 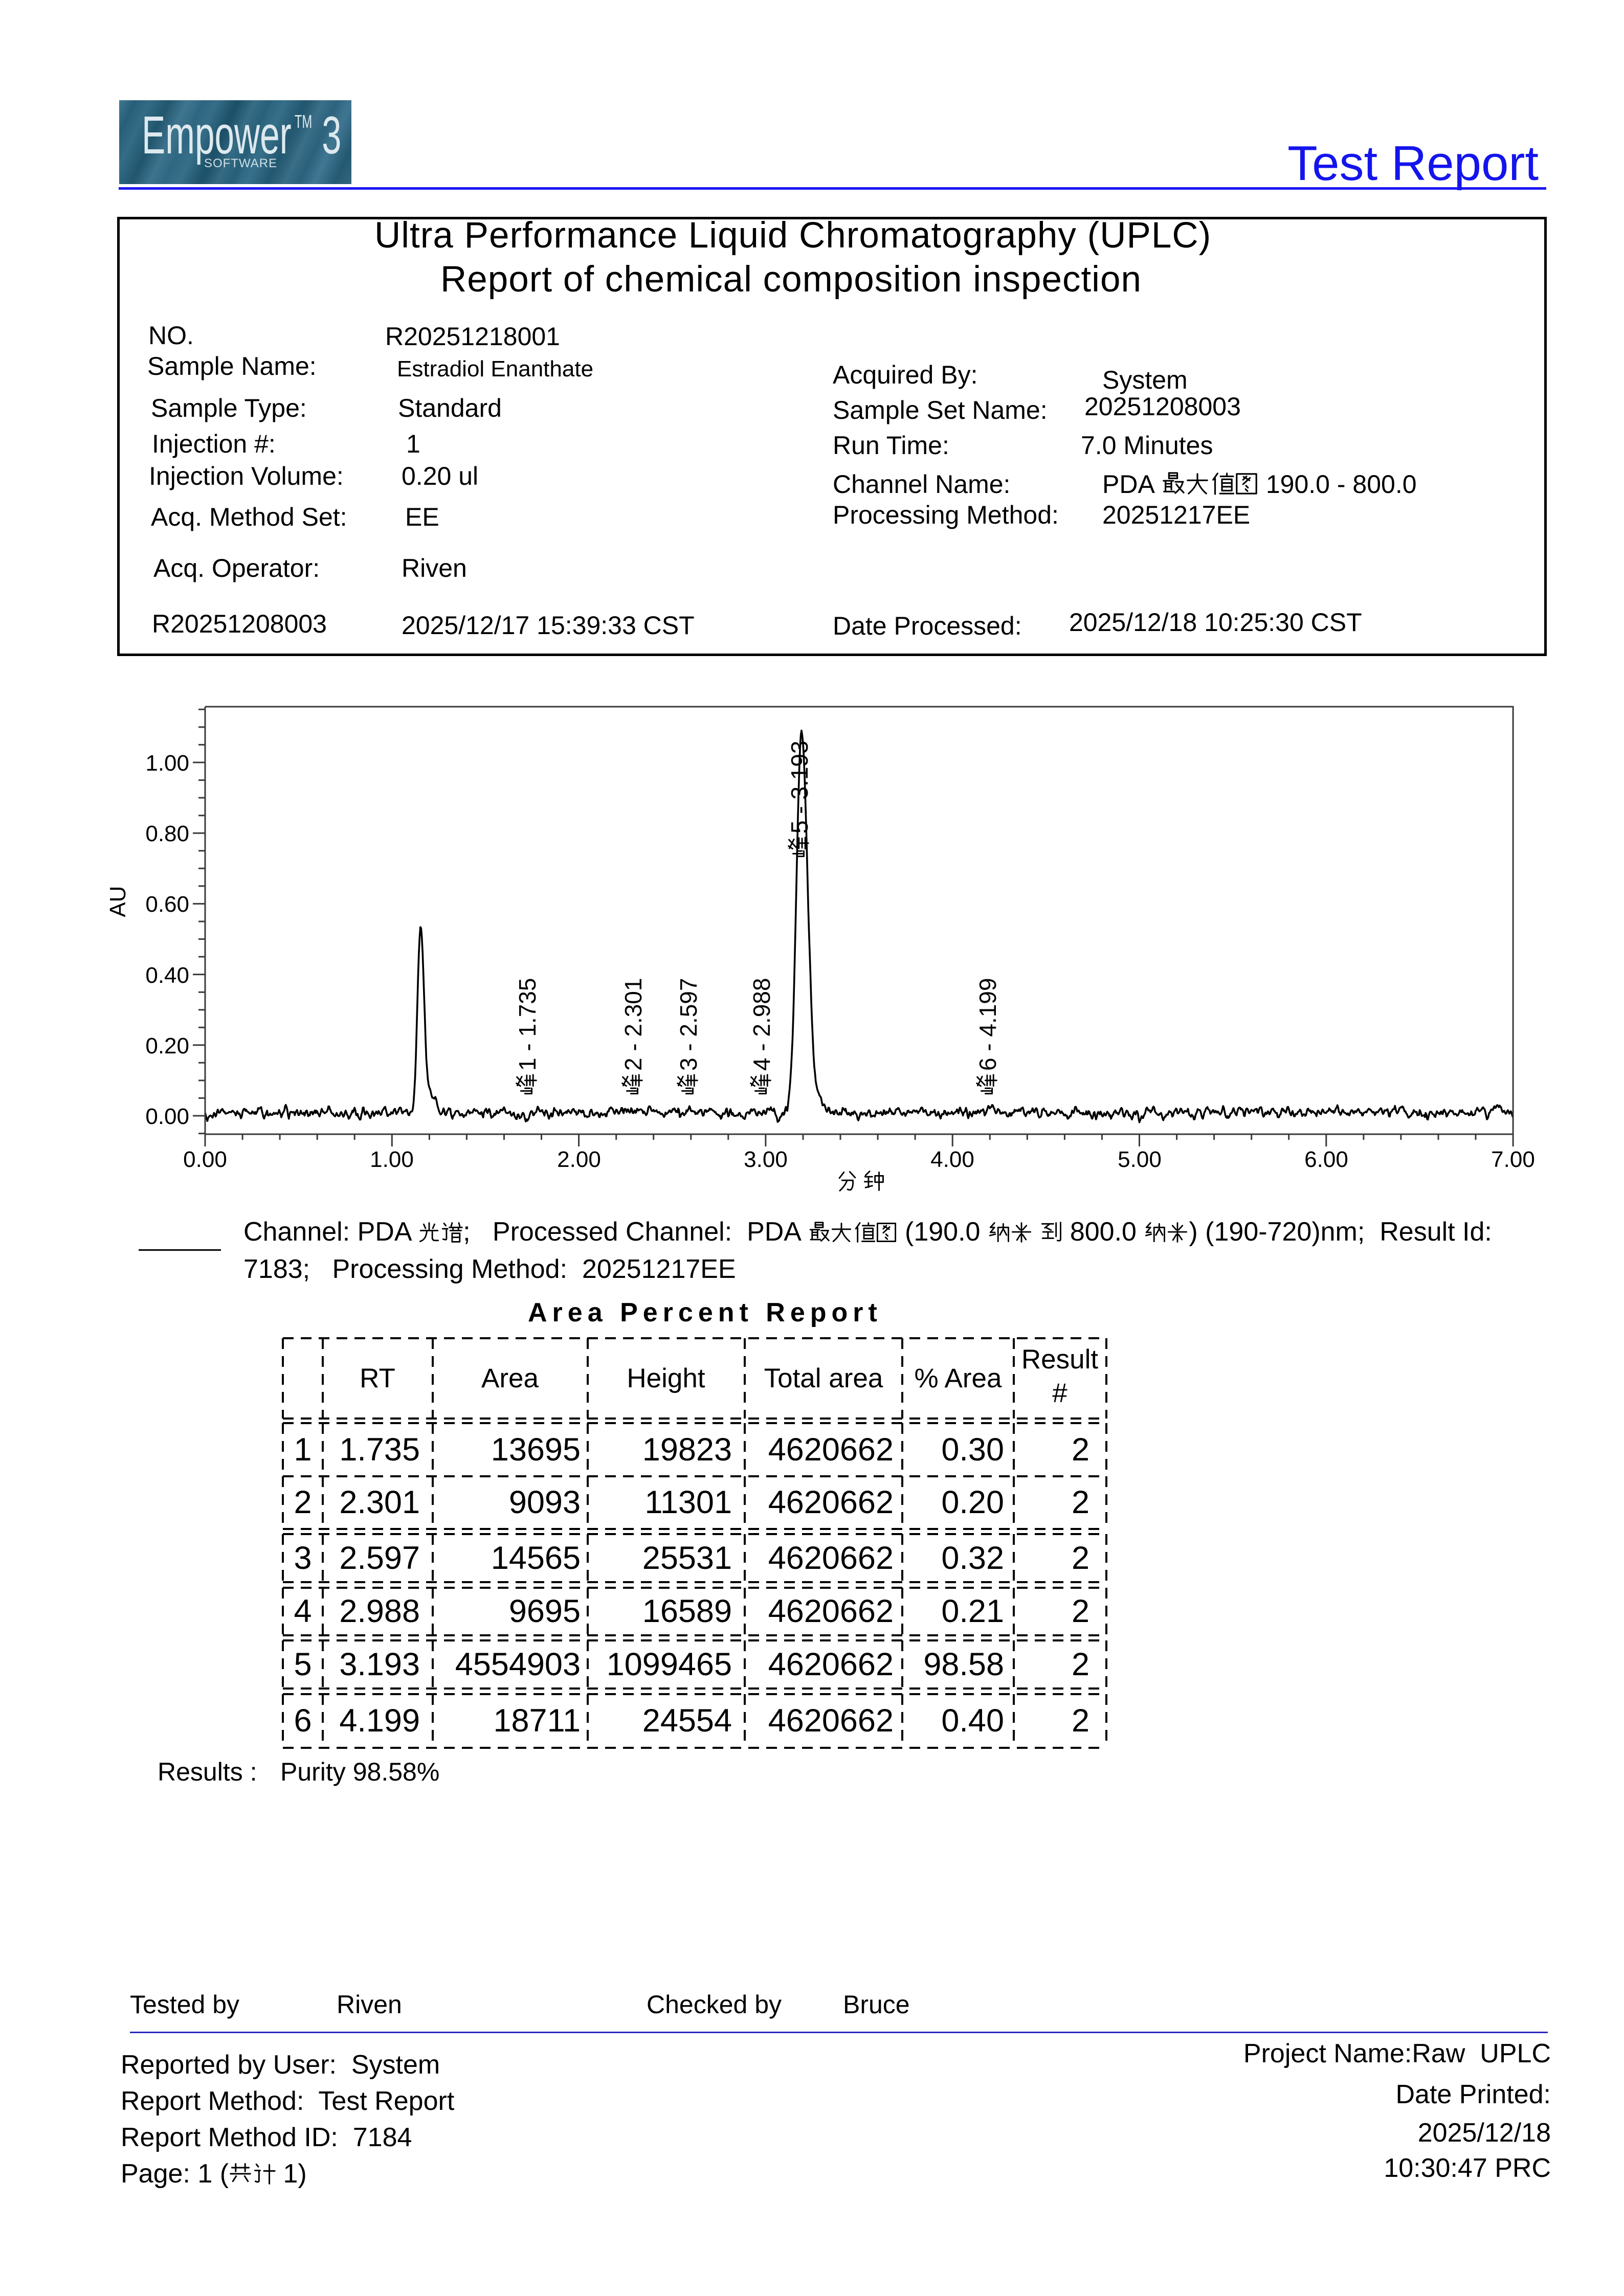 What do you see at coordinates (167, 905) in the screenshot?
I see `svg-text: 0.60` at bounding box center [167, 905].